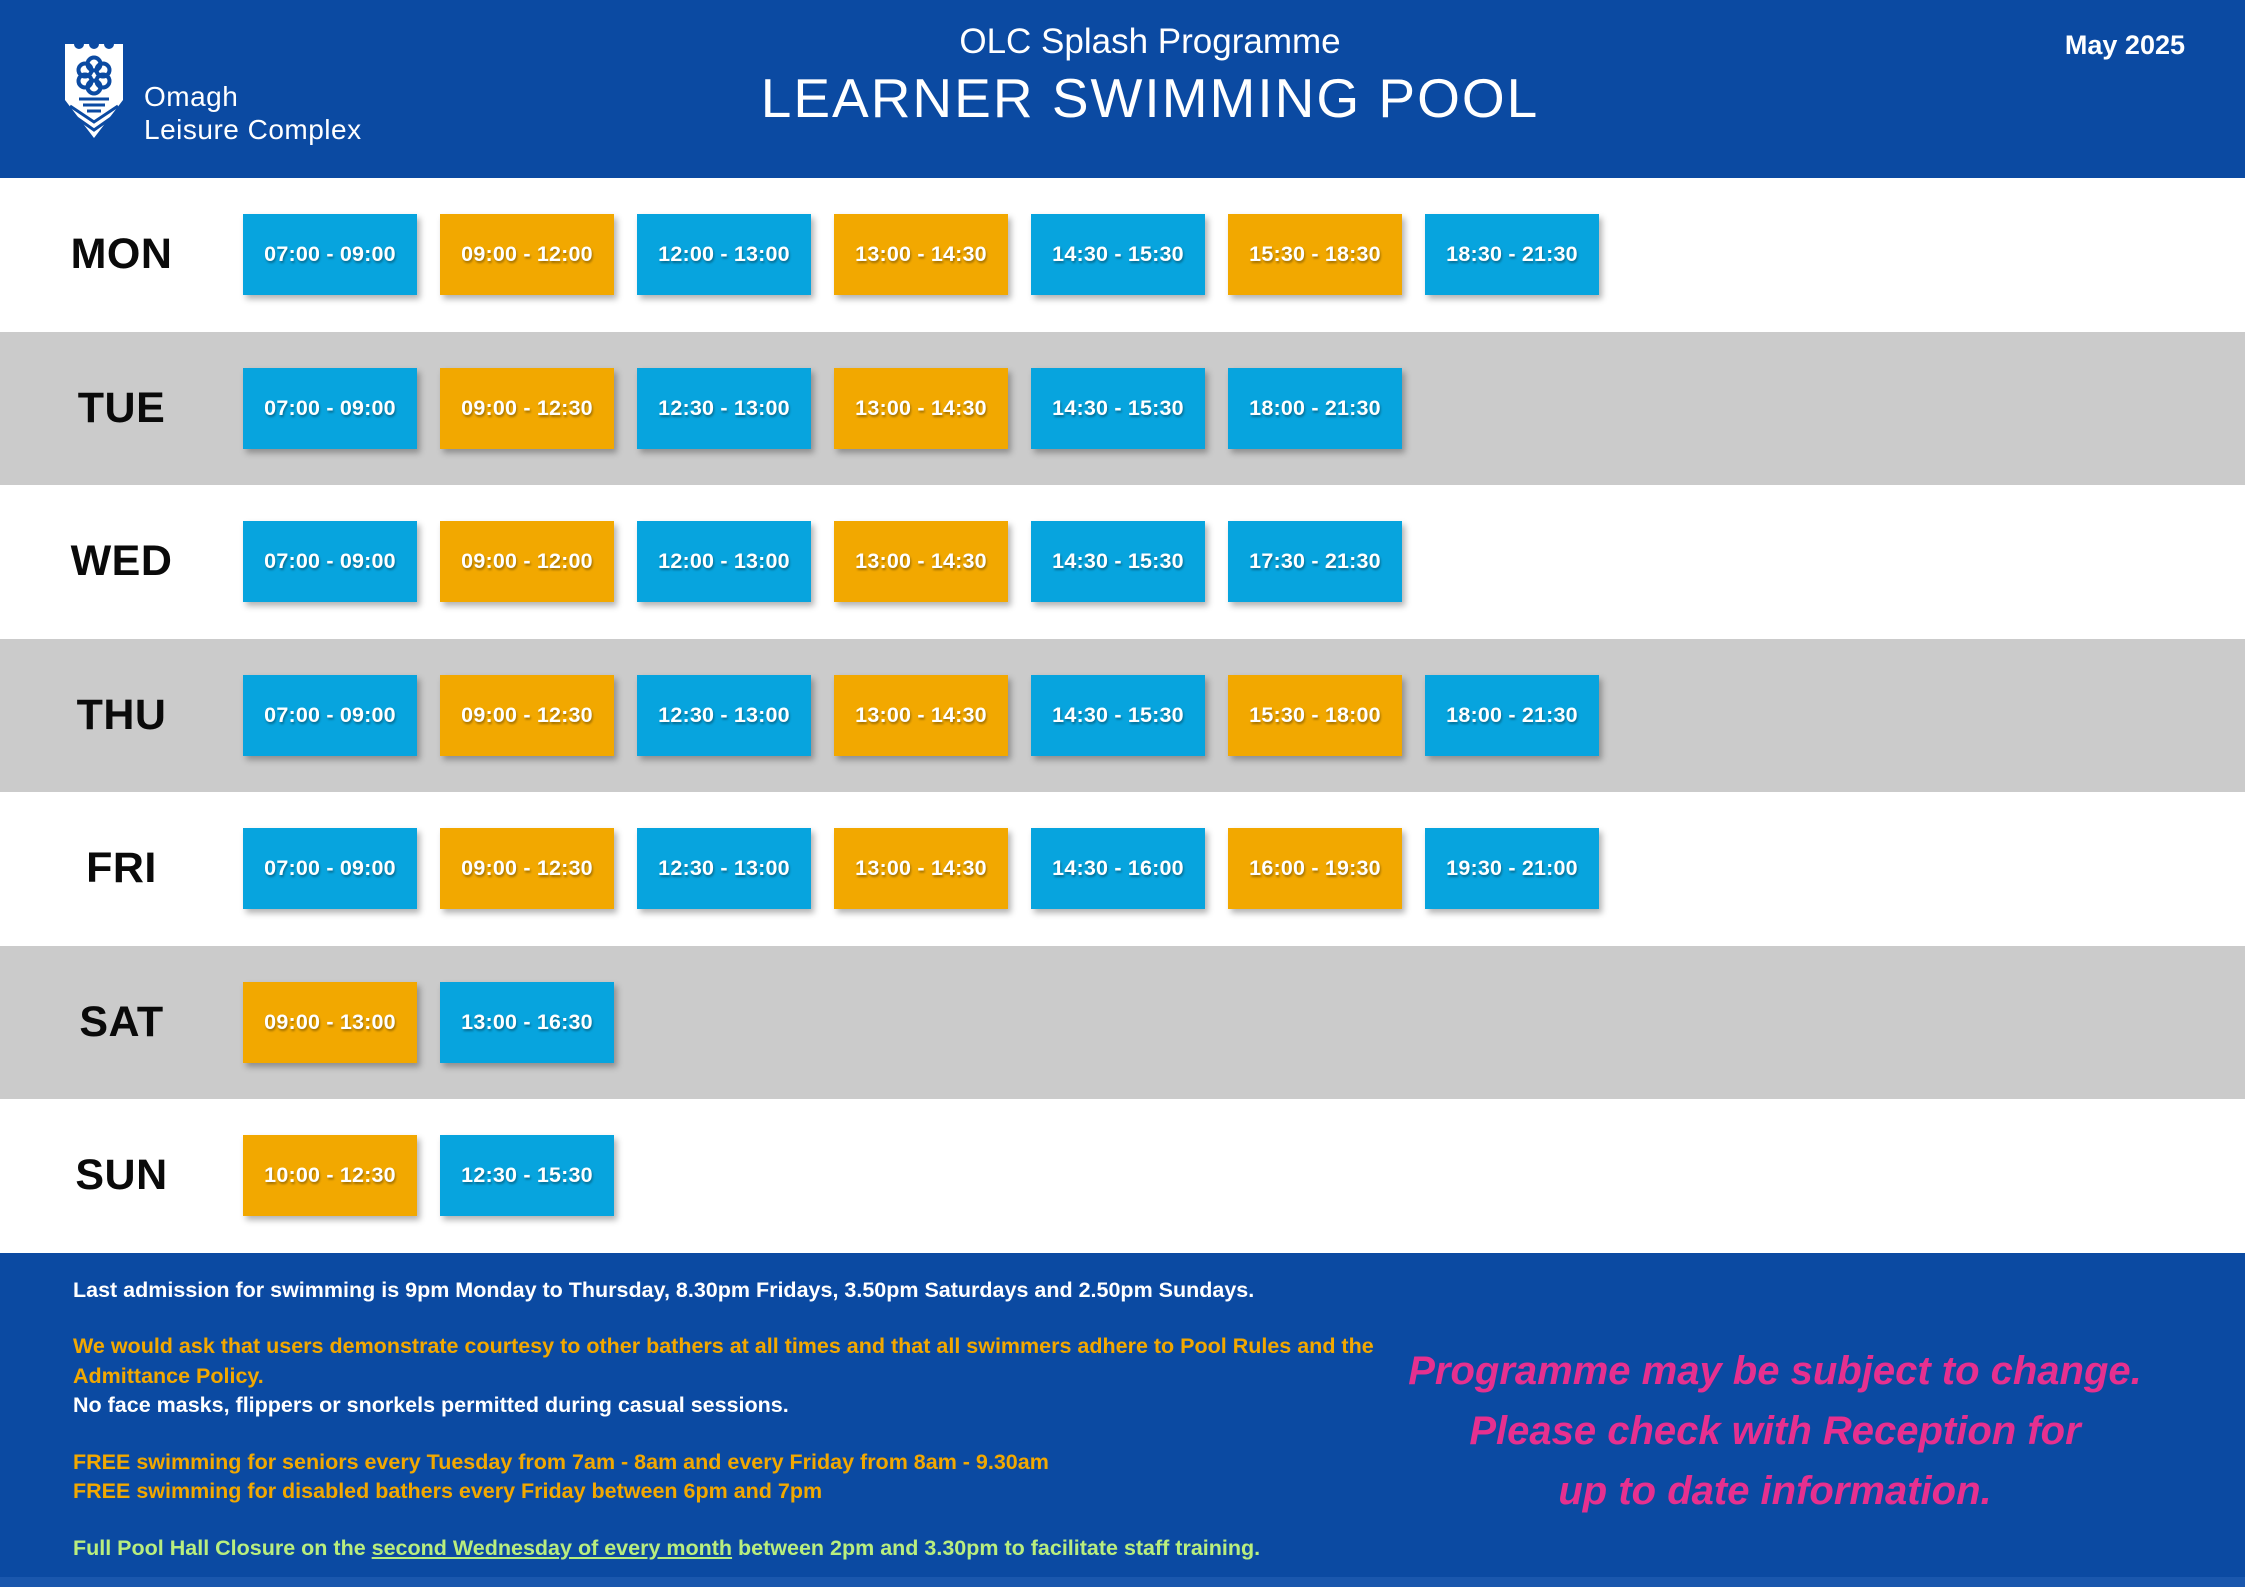 This screenshot has height=1587, width=2245. What do you see at coordinates (1122, 1022) in the screenshot?
I see `day-row-sat: SAT 09:00 - 13:00 13:00 - 16:30` at bounding box center [1122, 1022].